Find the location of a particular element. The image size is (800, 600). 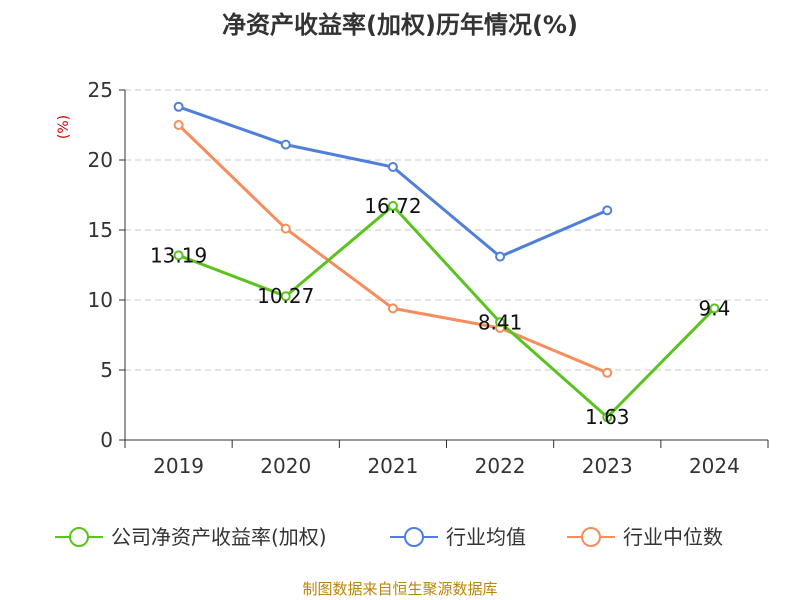

y-tick-label: 0 is located at coordinates (106, 440).